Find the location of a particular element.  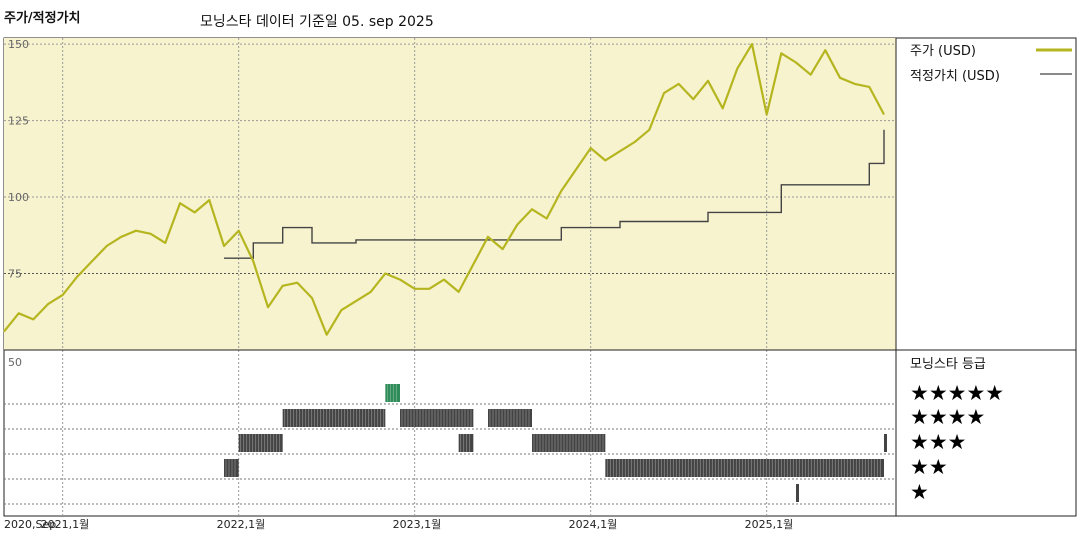

x-tick-label: 2021,1월 is located at coordinates (65, 524).